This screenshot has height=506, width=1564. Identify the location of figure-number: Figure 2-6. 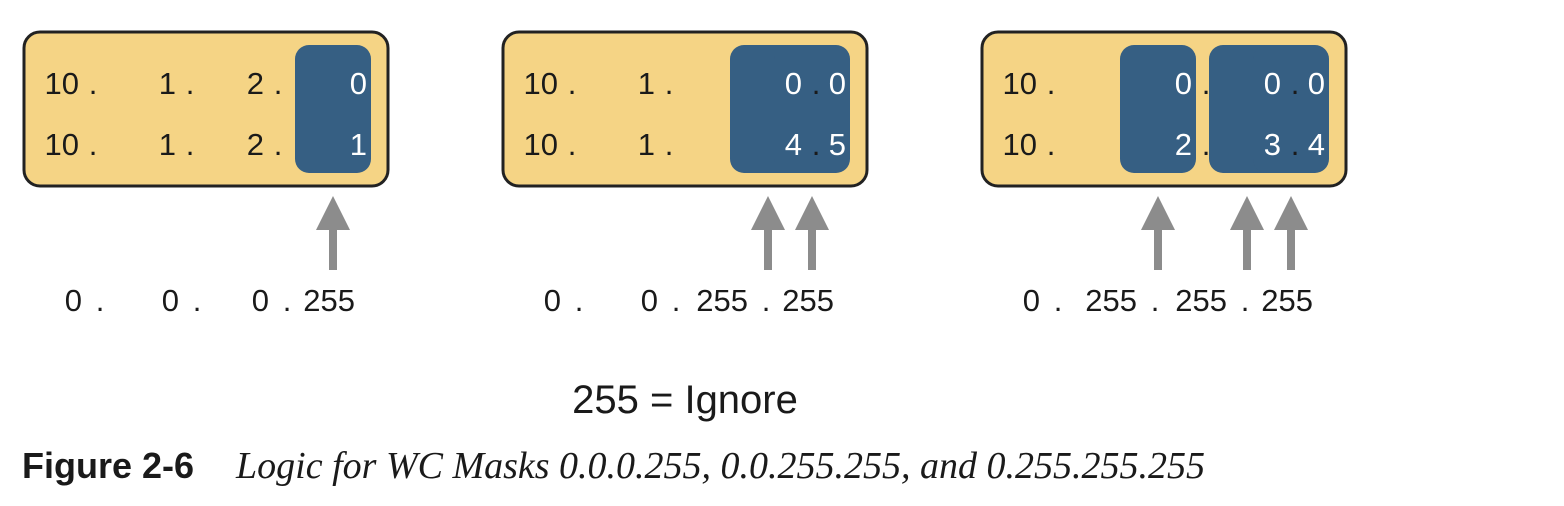
(108, 465).